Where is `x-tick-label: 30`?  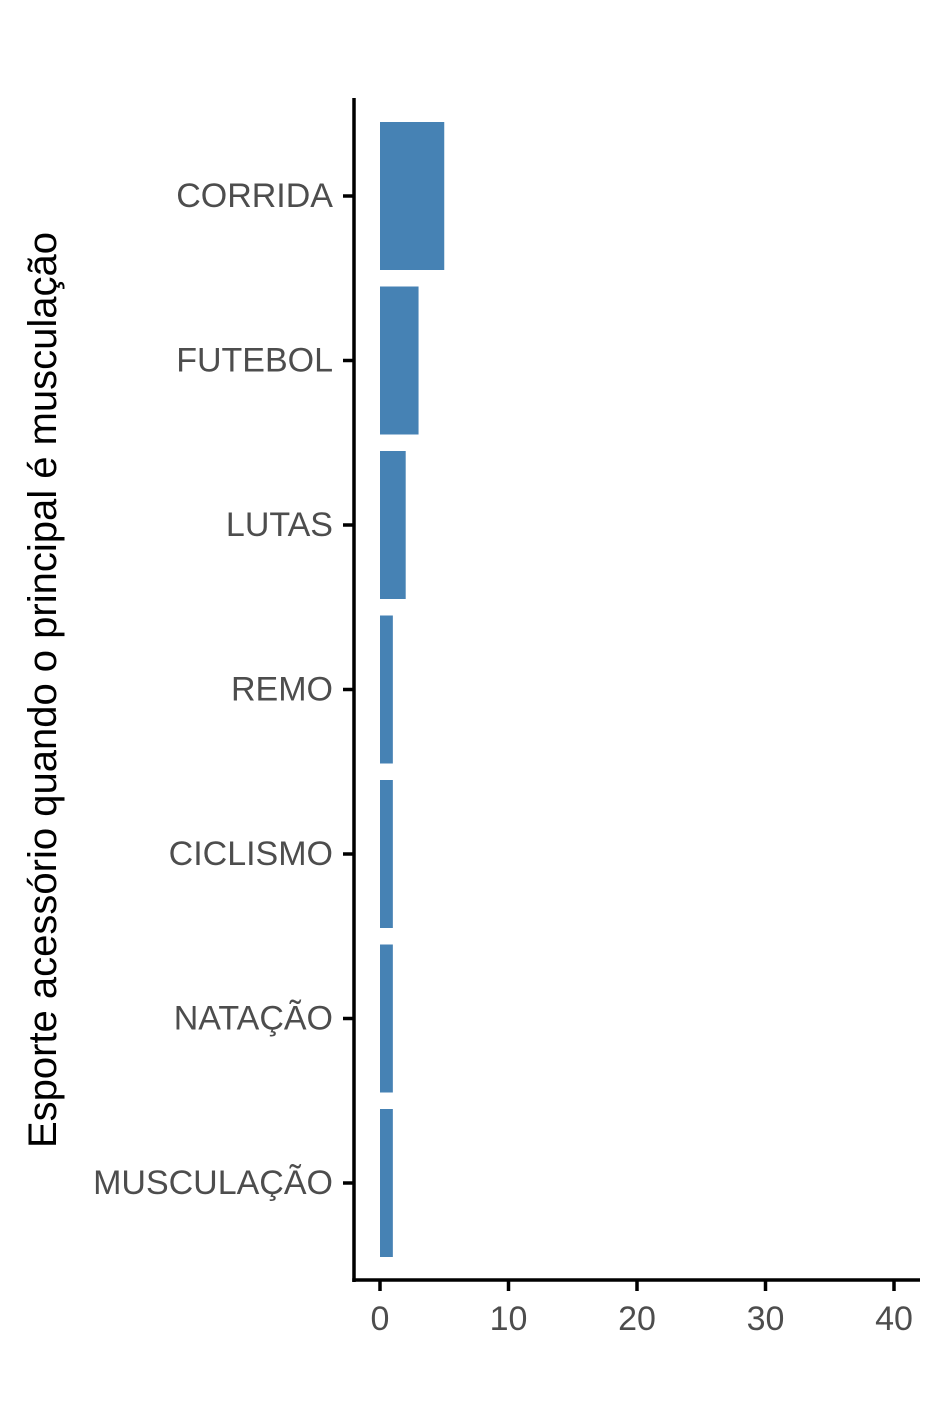
x-tick-label: 30 is located at coordinates (766, 1319).